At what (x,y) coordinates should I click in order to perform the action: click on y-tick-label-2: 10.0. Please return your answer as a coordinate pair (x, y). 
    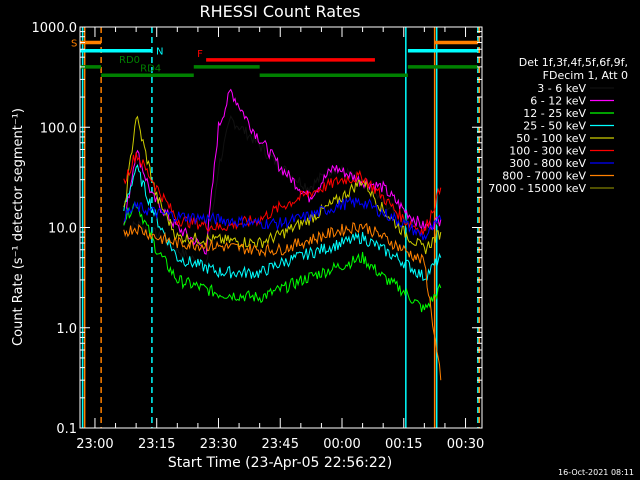
    Looking at the image, I should click on (62, 229).